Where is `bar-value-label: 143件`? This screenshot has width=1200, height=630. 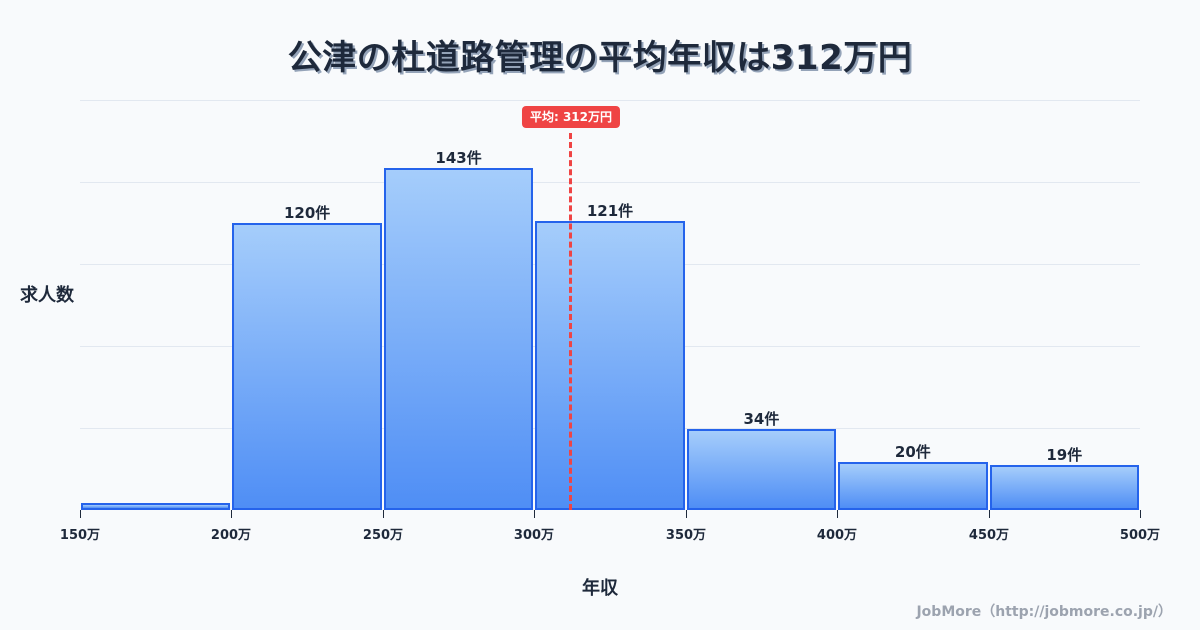
bar-value-label: 143件 is located at coordinates (458, 158).